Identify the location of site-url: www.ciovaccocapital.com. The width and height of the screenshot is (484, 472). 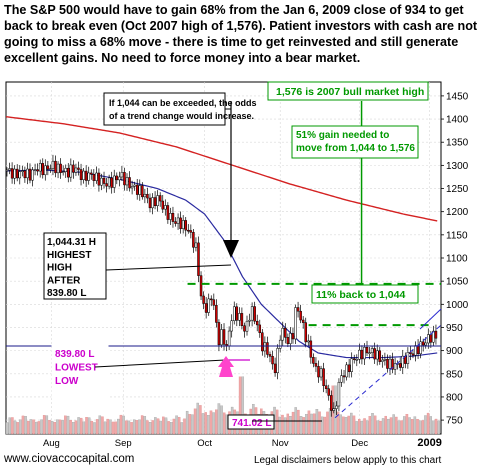
(69, 459).